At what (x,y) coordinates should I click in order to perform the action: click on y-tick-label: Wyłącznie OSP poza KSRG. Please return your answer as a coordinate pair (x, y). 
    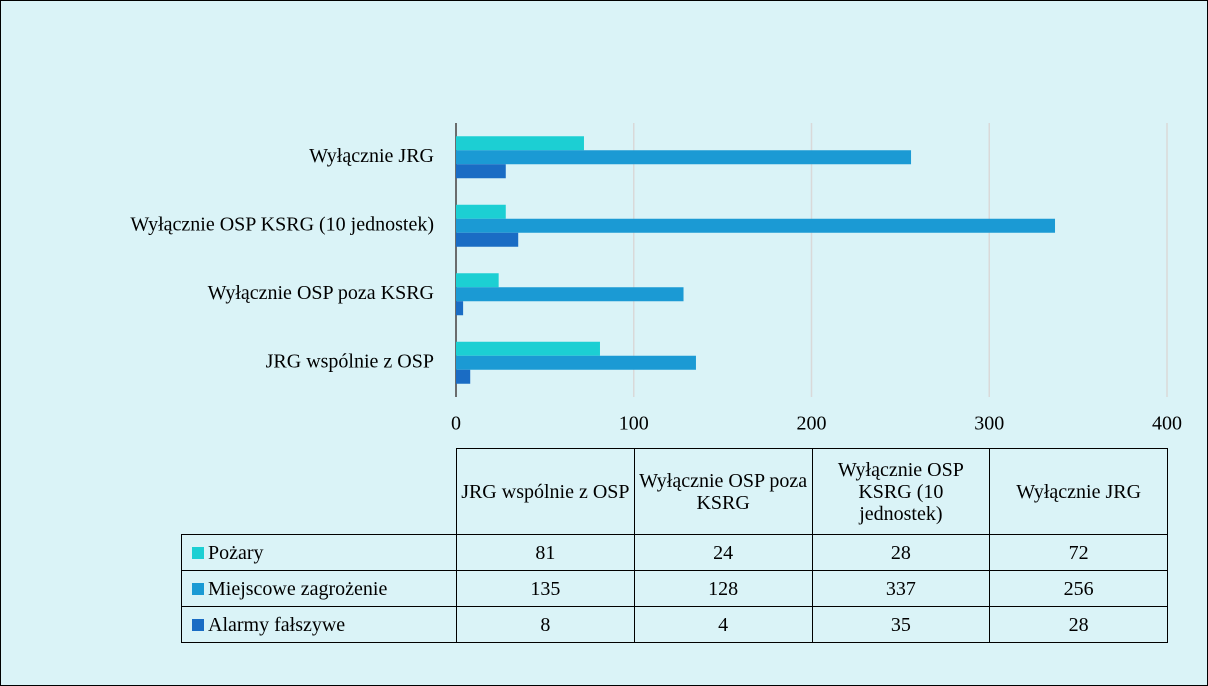
    Looking at the image, I should click on (321, 293).